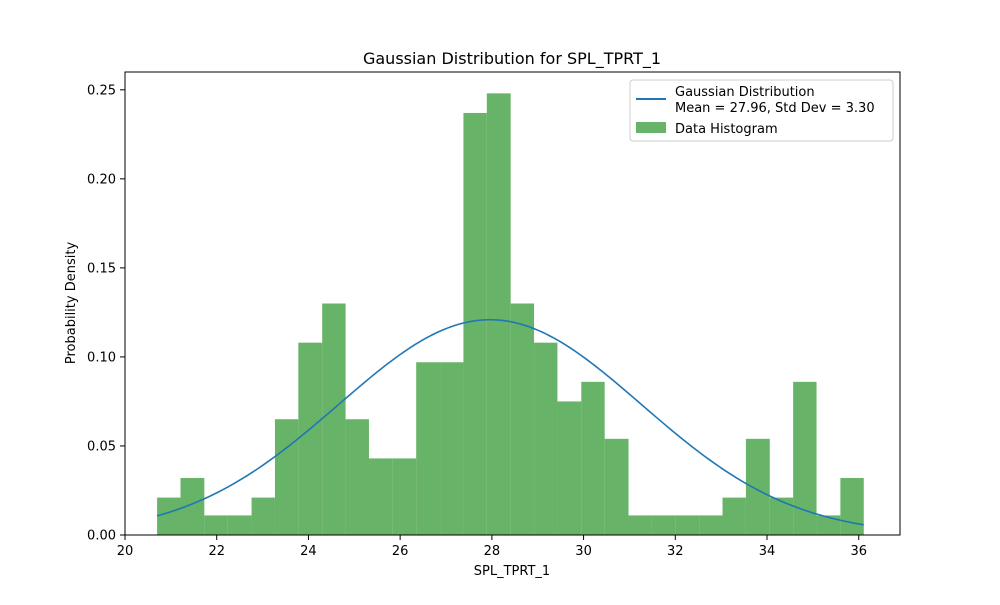  Describe the element at coordinates (308, 551) in the screenshot. I see `x-tick-label: 24` at that location.